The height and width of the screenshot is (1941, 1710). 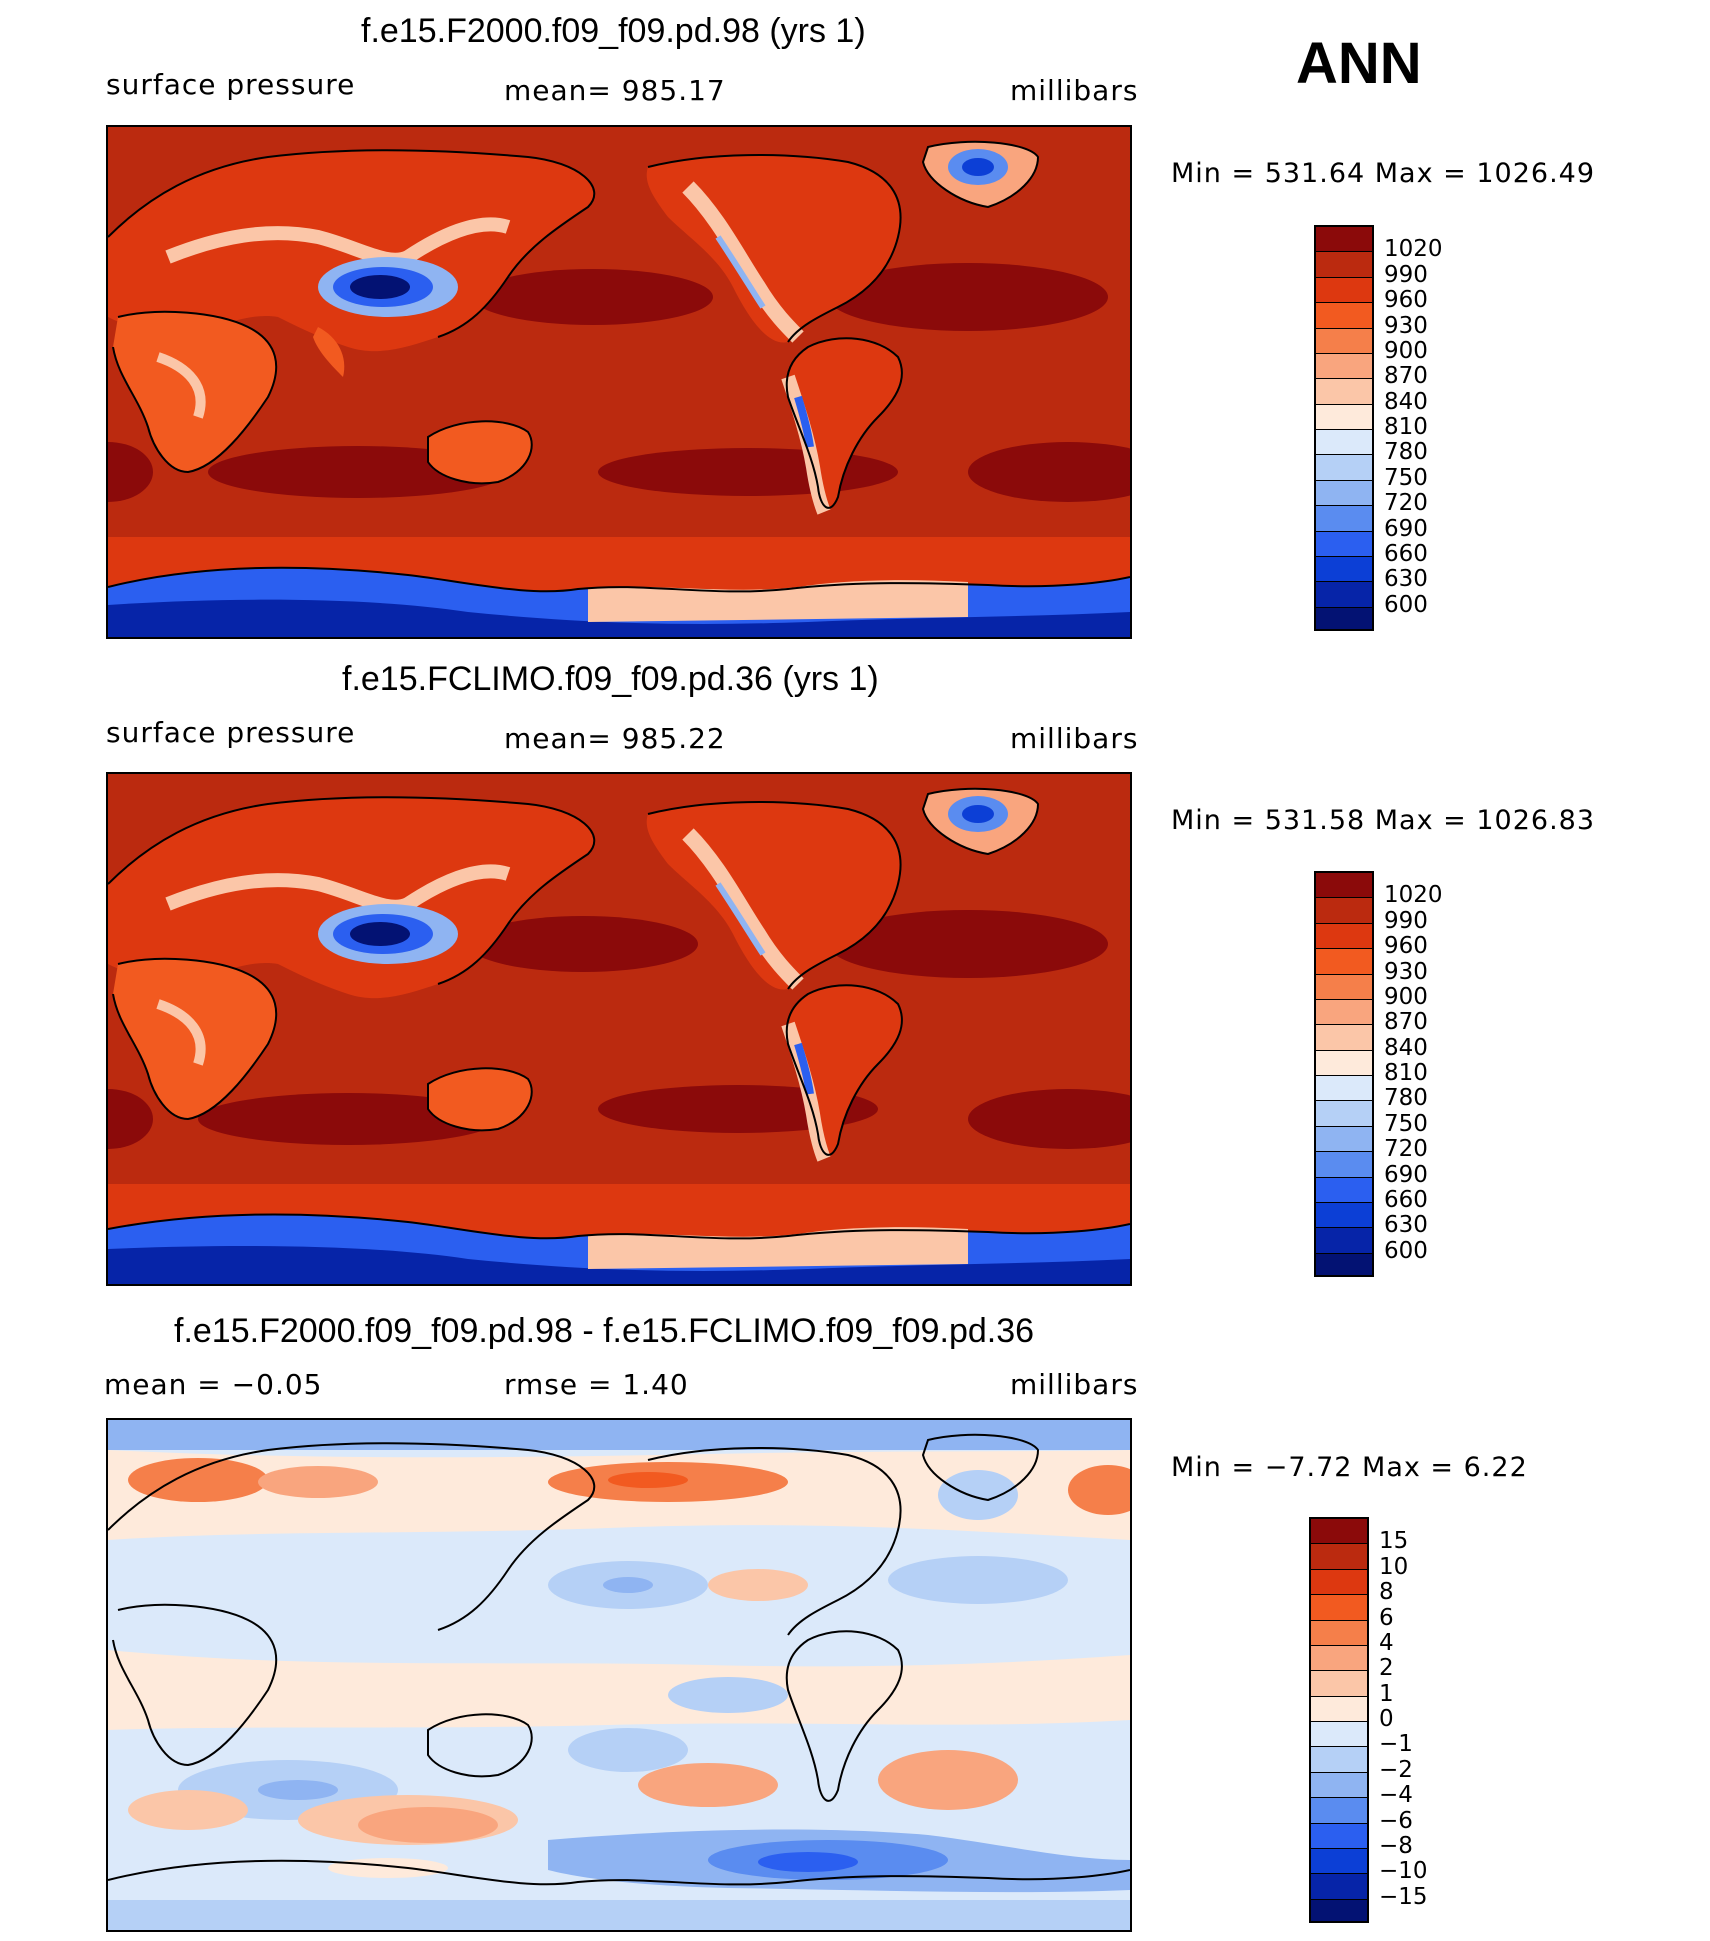 What do you see at coordinates (1383, 173) in the screenshot?
I see `panel1-minmax-label: Min = 531.64 Max = 1026.49` at bounding box center [1383, 173].